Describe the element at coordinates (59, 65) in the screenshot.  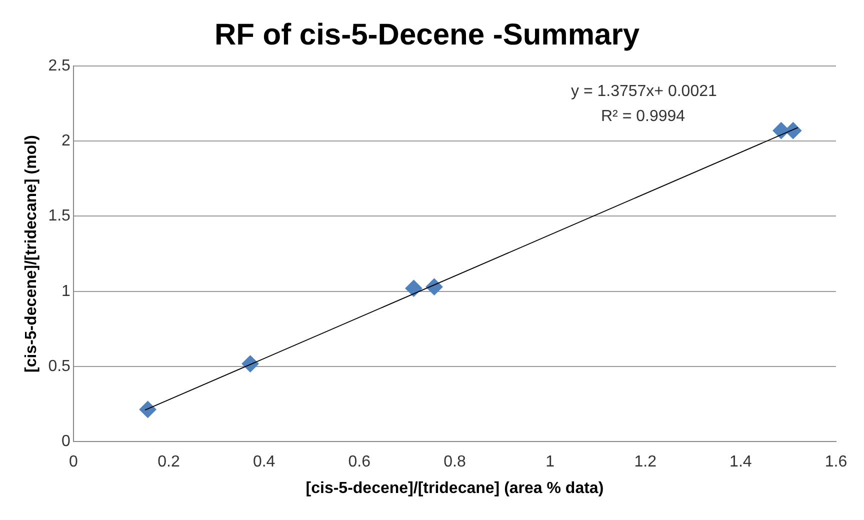
I see `y-tick-label: 2.5` at that location.